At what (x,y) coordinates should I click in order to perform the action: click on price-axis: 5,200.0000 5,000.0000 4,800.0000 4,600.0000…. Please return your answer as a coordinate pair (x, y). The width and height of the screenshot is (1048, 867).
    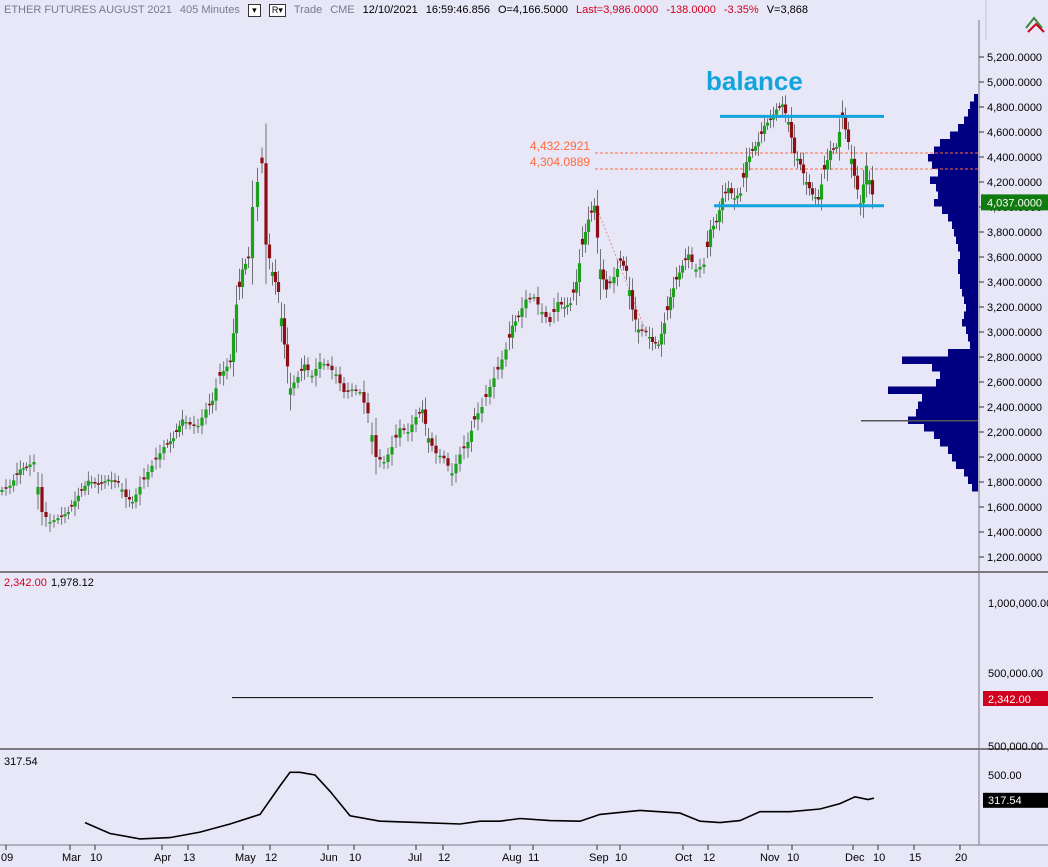
    Looking at the image, I should click on (1013, 308).